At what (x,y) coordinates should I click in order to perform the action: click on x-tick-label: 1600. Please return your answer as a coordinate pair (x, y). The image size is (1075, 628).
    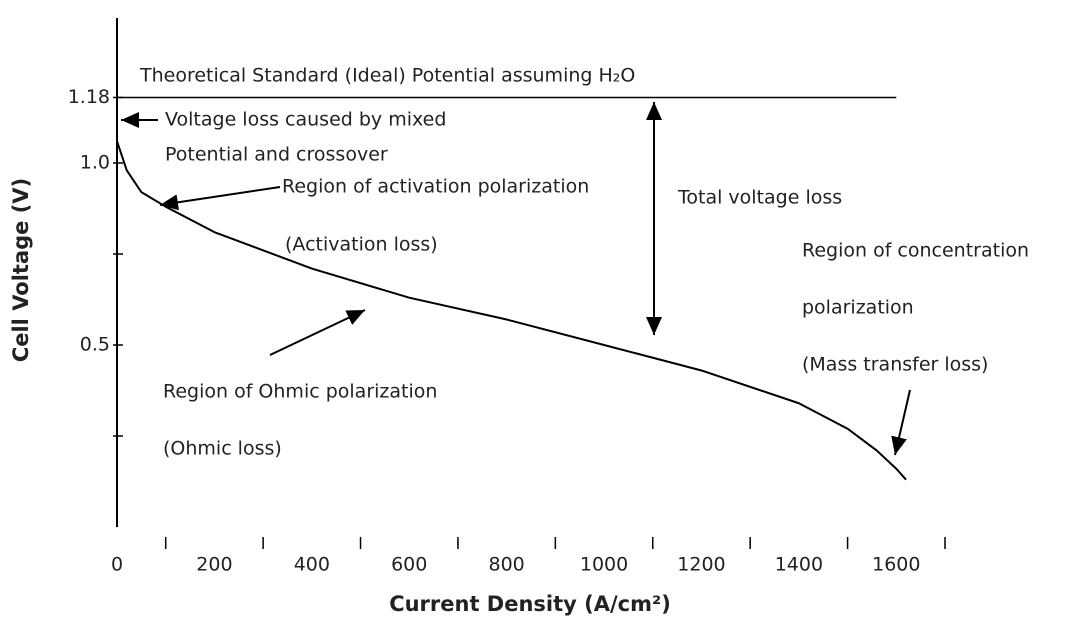
    Looking at the image, I should click on (896, 565).